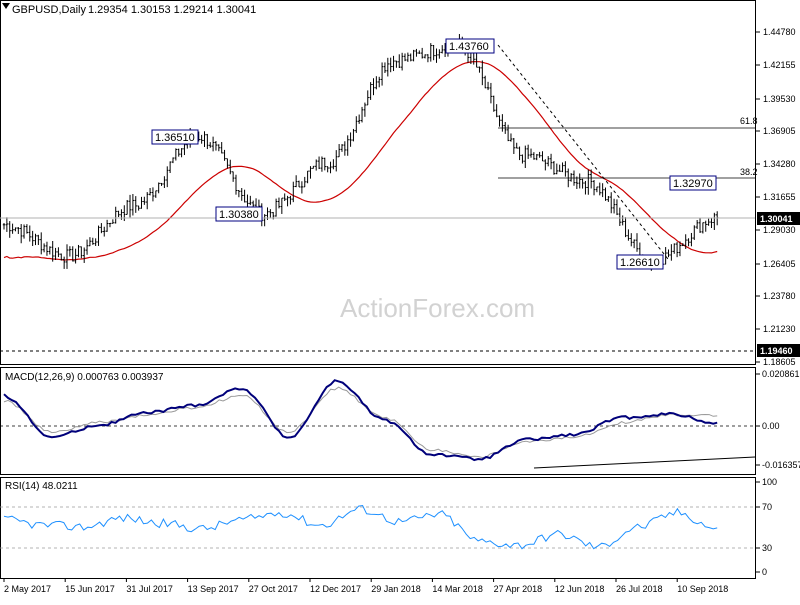 The image size is (800, 605). What do you see at coordinates (779, 131) in the screenshot?
I see `y-tick: 1.36905` at bounding box center [779, 131].